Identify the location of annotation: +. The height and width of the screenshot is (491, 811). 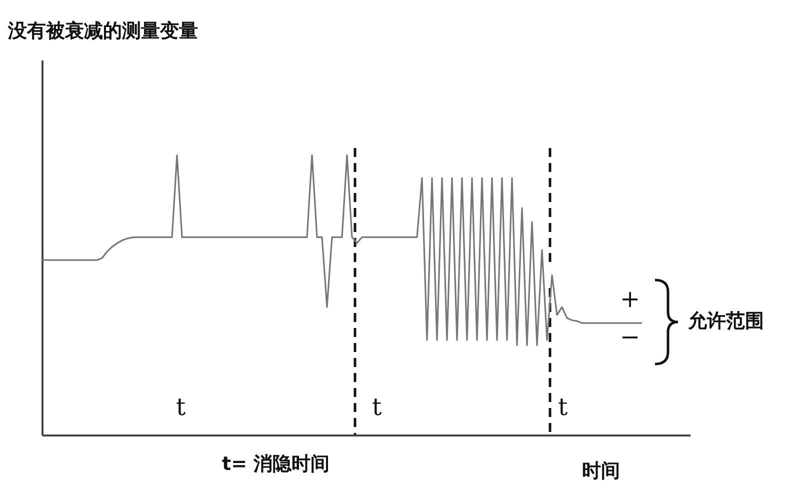
(630, 299).